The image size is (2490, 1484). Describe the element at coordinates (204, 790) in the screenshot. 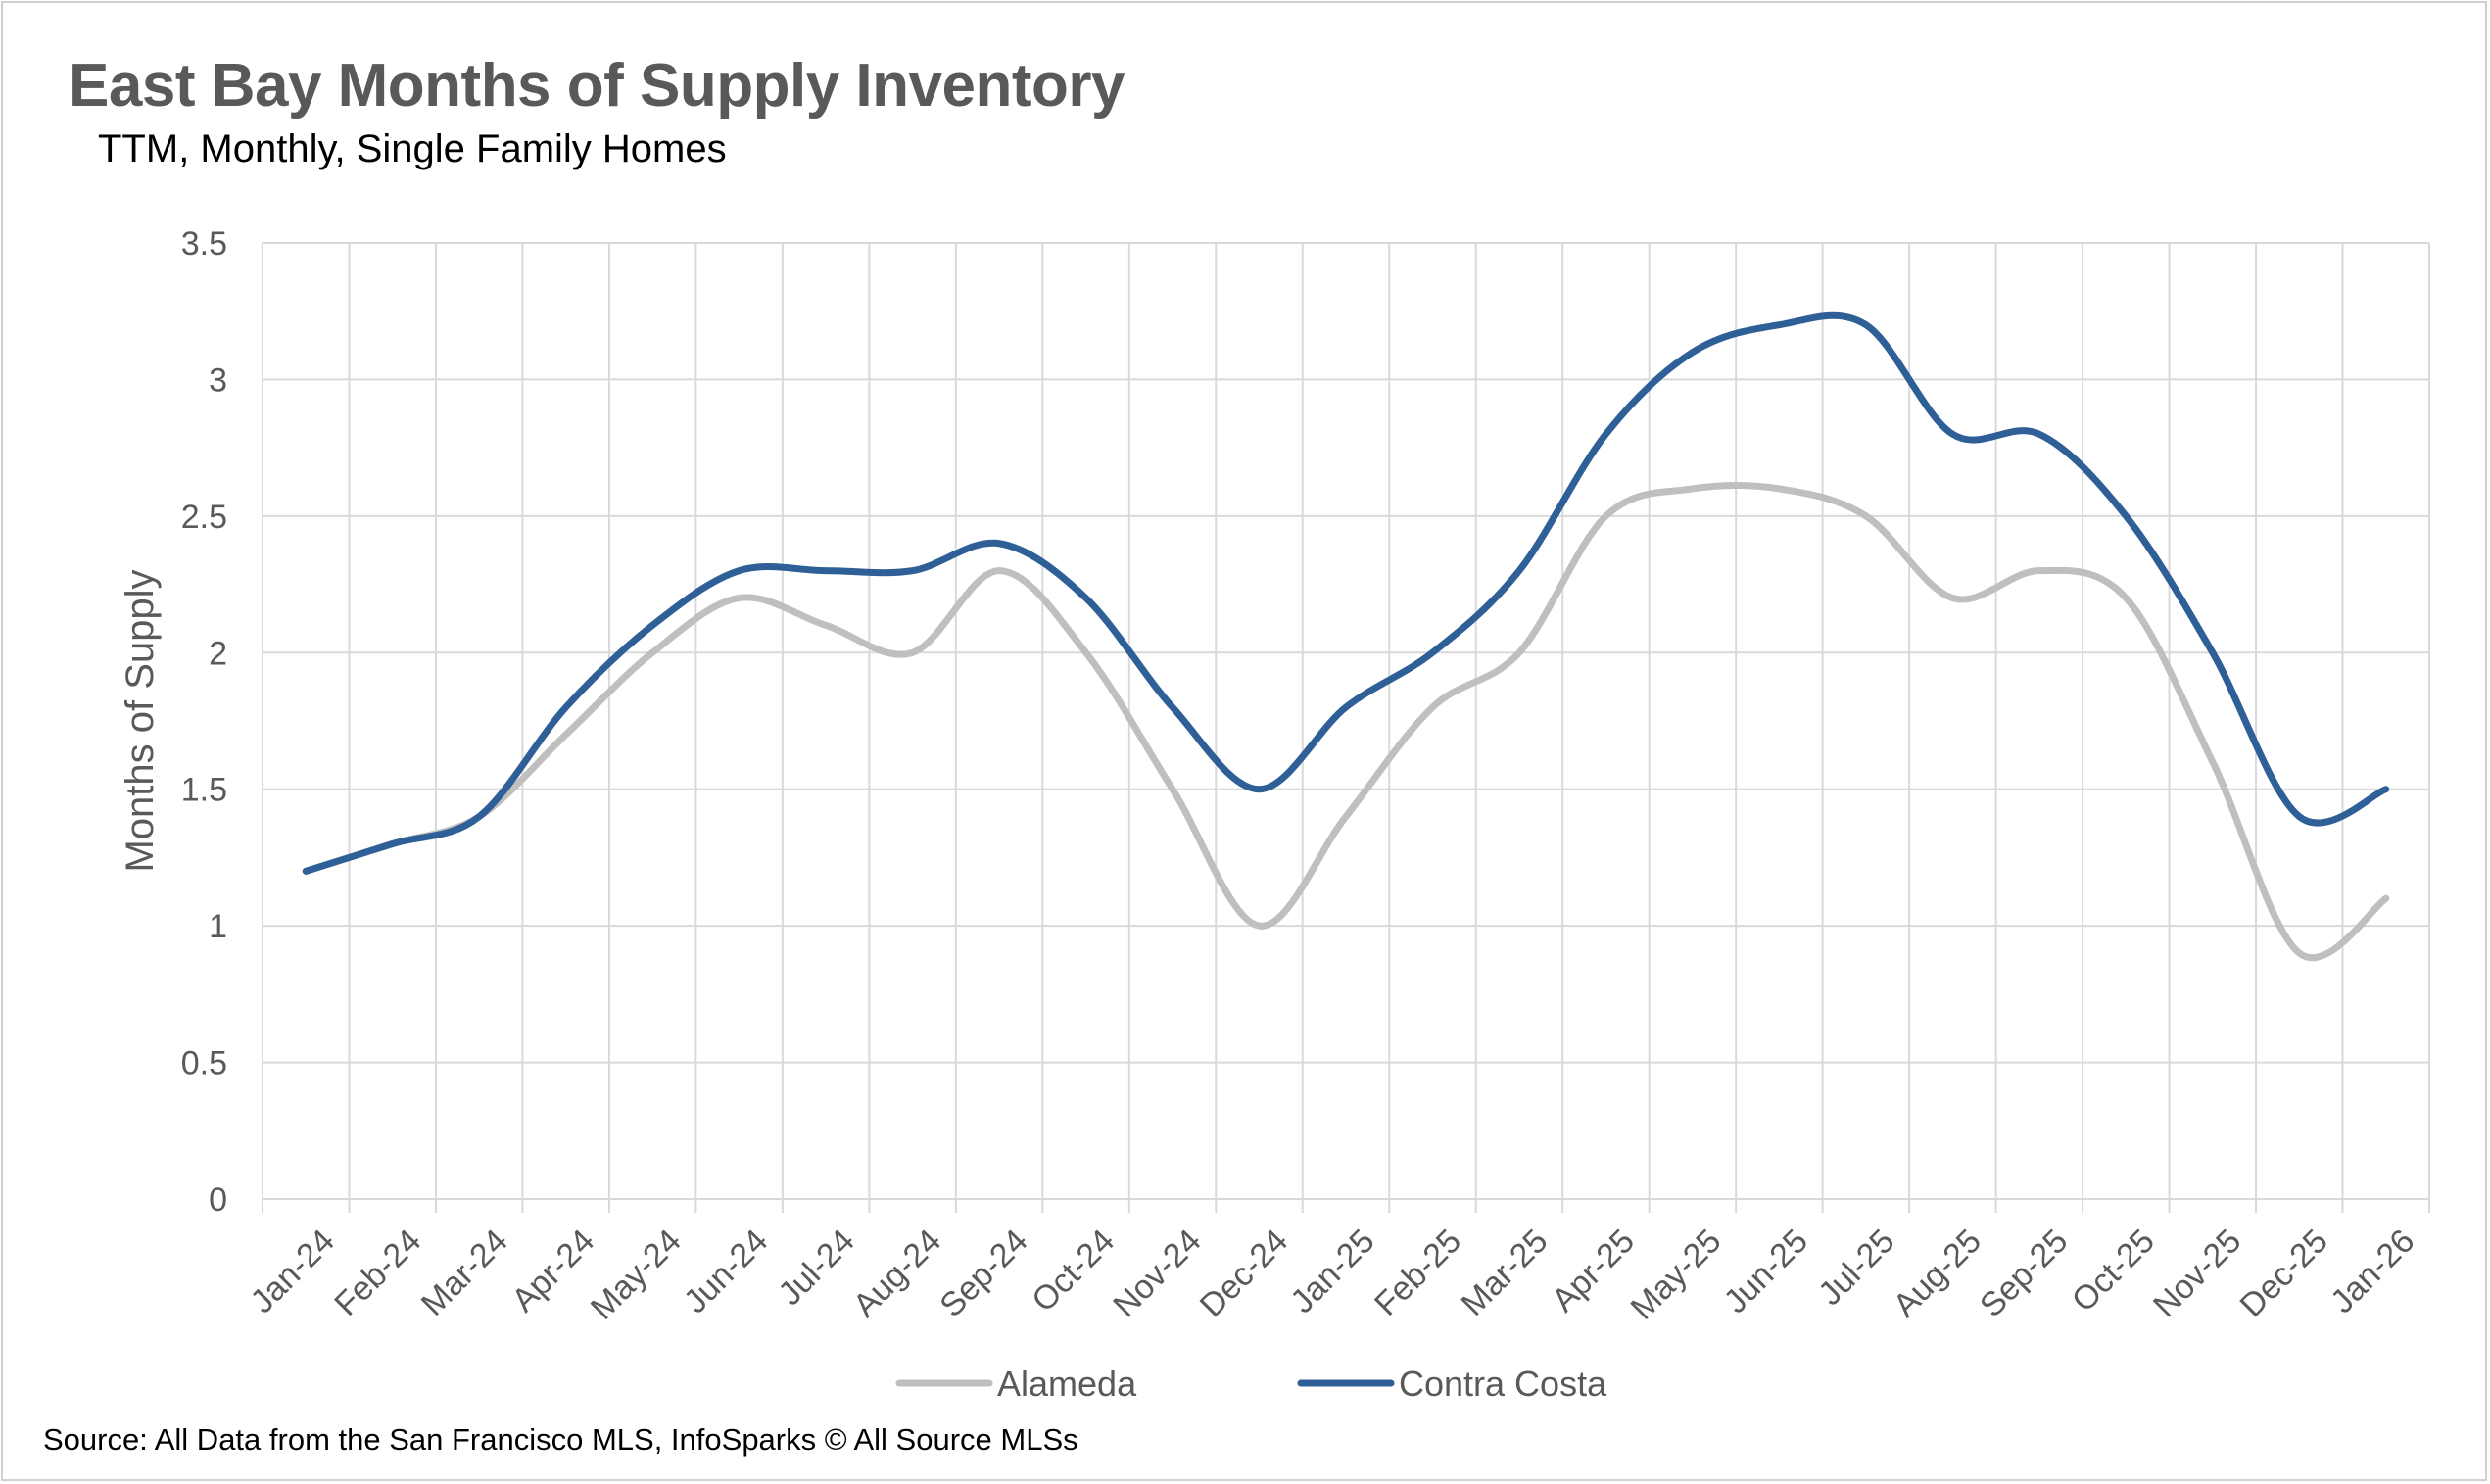

I see `y-tick-label: 1.5` at that location.